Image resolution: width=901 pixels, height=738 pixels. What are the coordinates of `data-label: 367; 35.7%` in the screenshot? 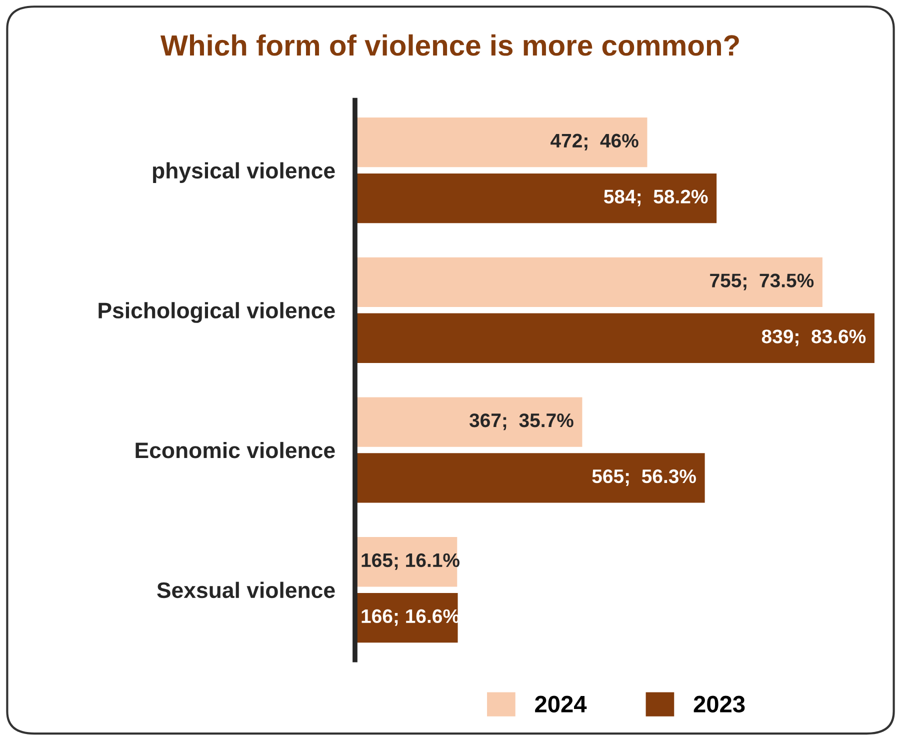 It's located at (521, 421).